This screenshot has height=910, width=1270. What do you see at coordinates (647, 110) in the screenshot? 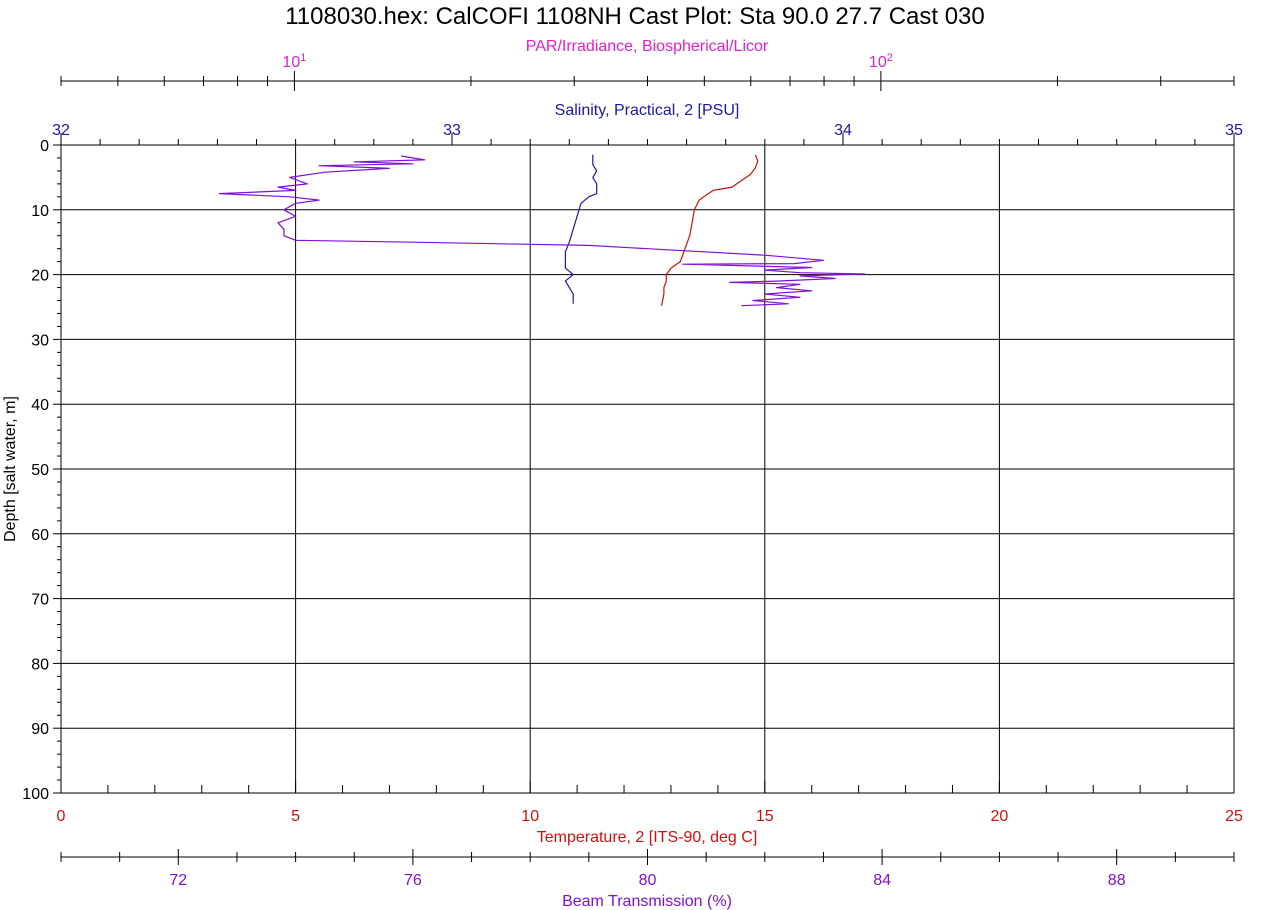
I see `salinity-axis-label: Salinity, Practical, 2 [PSU]` at bounding box center [647, 110].